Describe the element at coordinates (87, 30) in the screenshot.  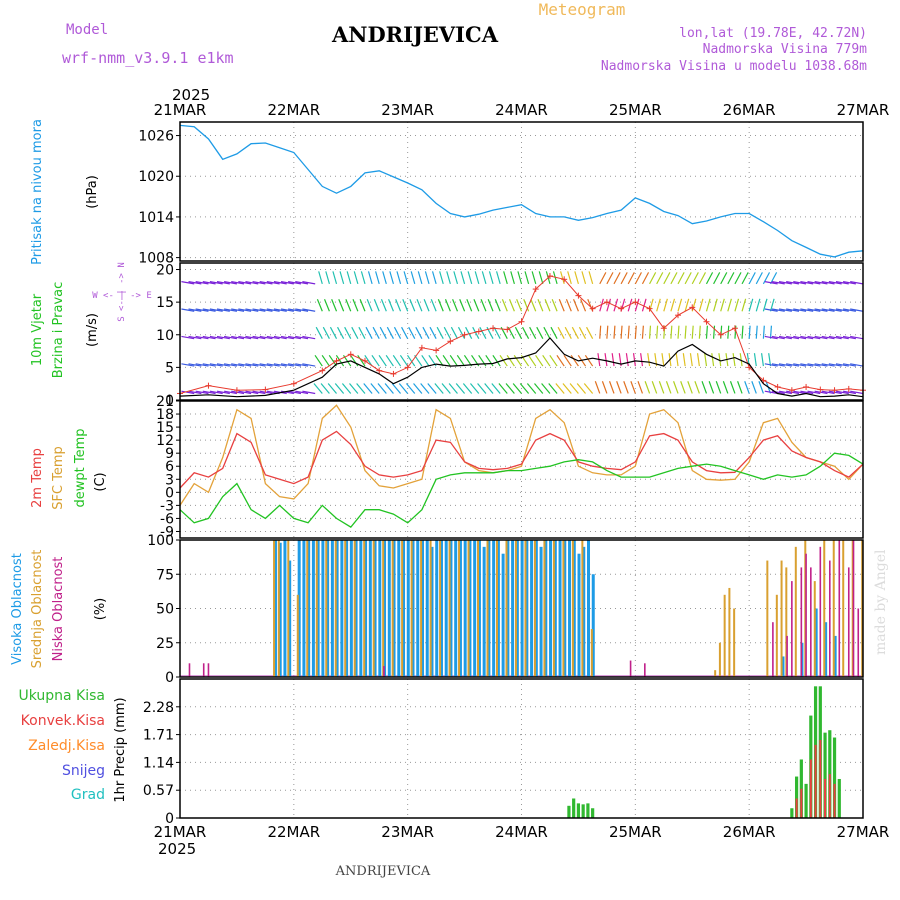
I see `model-label: Model` at that location.